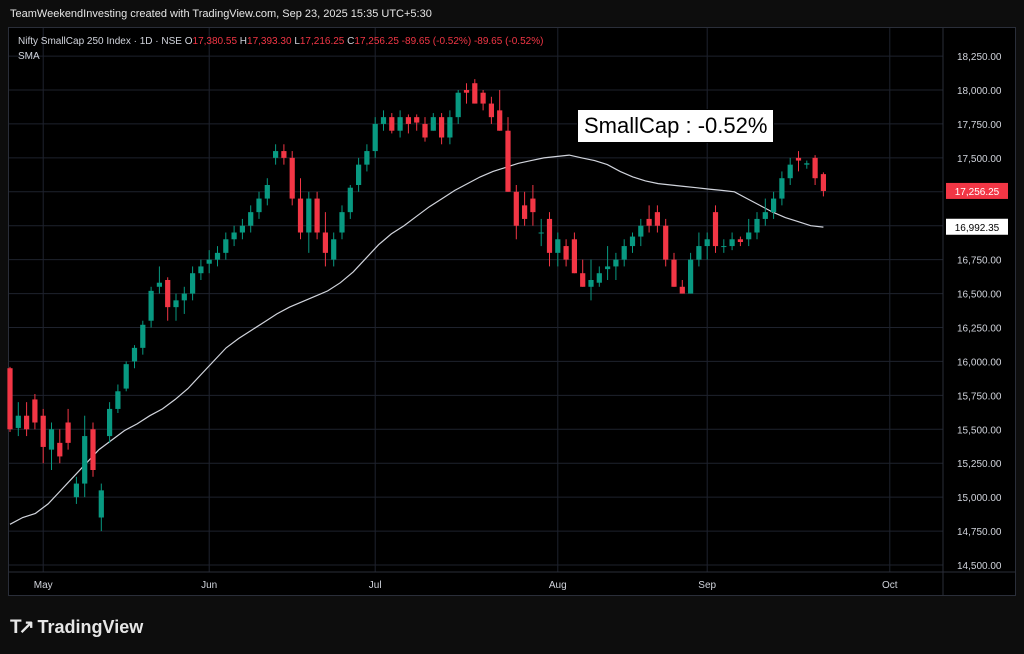 This screenshot has height=654, width=1024. I want to click on brand-name: TradingView, so click(90, 627).